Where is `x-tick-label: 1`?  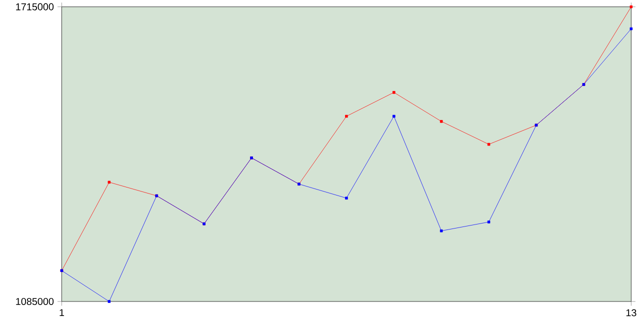 x-tick-label: 1 is located at coordinates (62, 312).